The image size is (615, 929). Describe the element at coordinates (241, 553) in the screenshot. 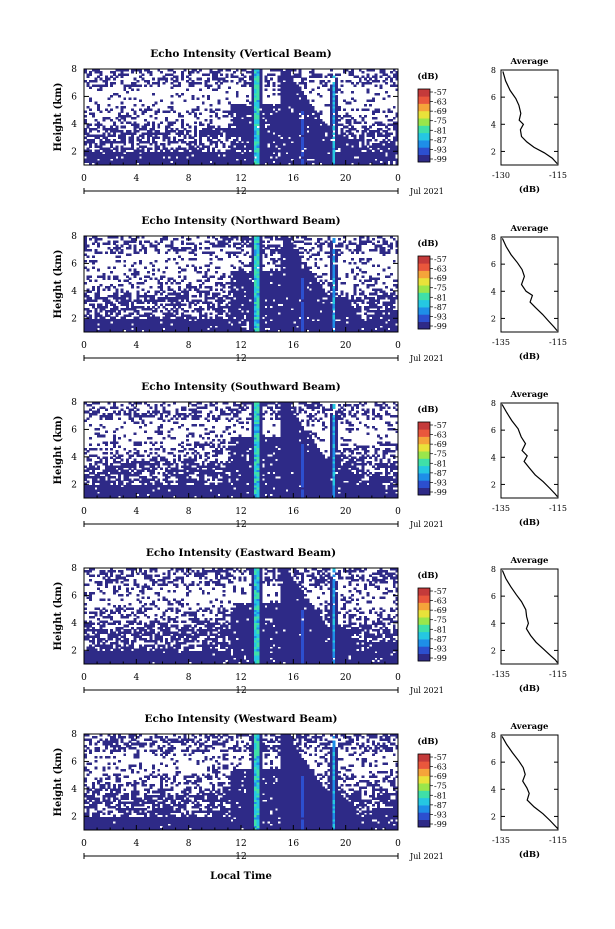

I see `panel-title: Echo Intensity (Eastward Beam)` at that location.